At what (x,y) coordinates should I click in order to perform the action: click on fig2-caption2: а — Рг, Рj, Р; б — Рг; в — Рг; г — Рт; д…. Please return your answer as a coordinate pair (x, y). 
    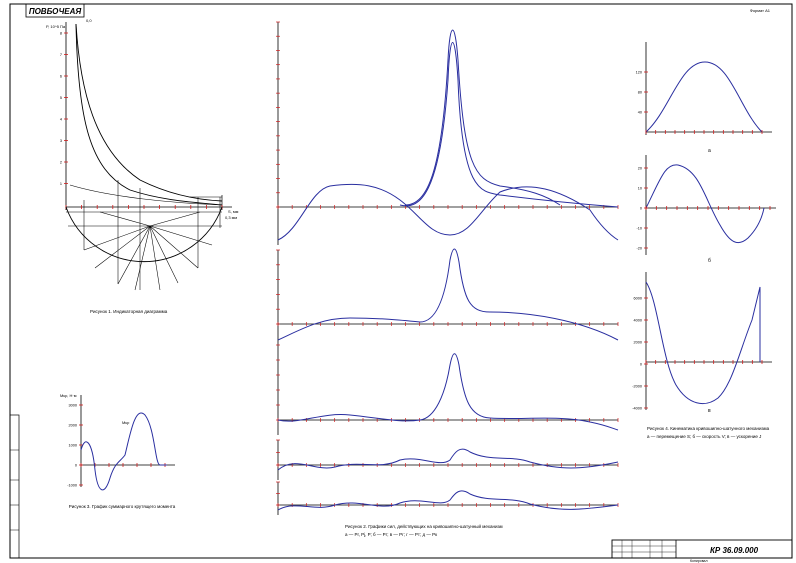
    Looking at the image, I should click on (391, 534).